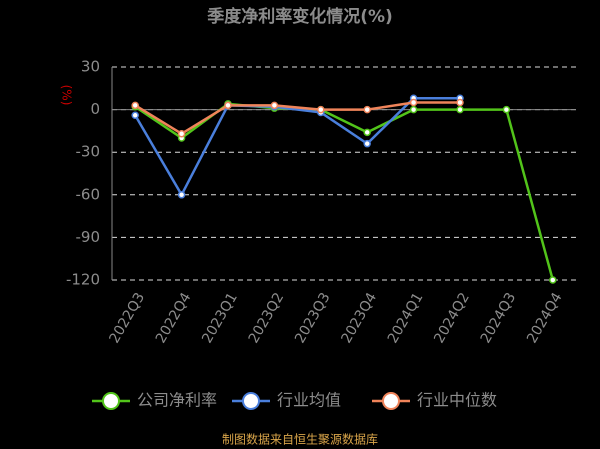 This screenshot has width=600, height=449. Describe the element at coordinates (406, 318) in the screenshot. I see `x-tick-label: 2024Q1` at that location.